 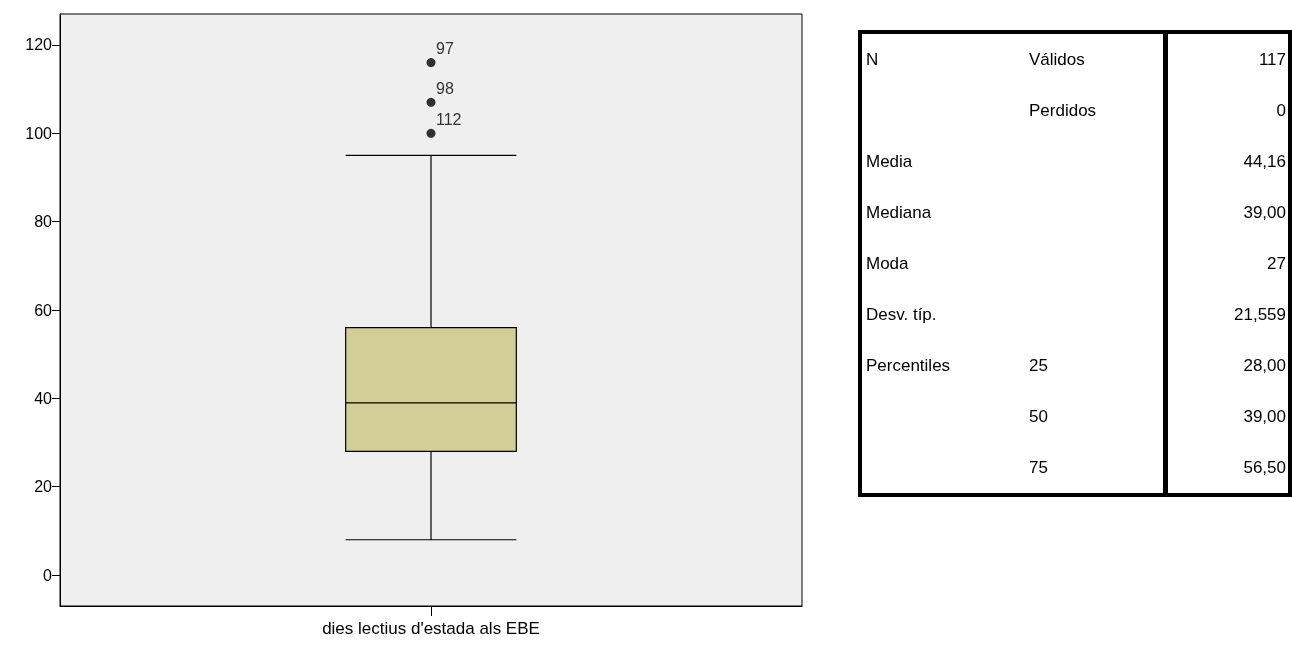 What do you see at coordinates (431, 628) in the screenshot?
I see `x-tick-label: dies lectius d'estada als EBE` at bounding box center [431, 628].